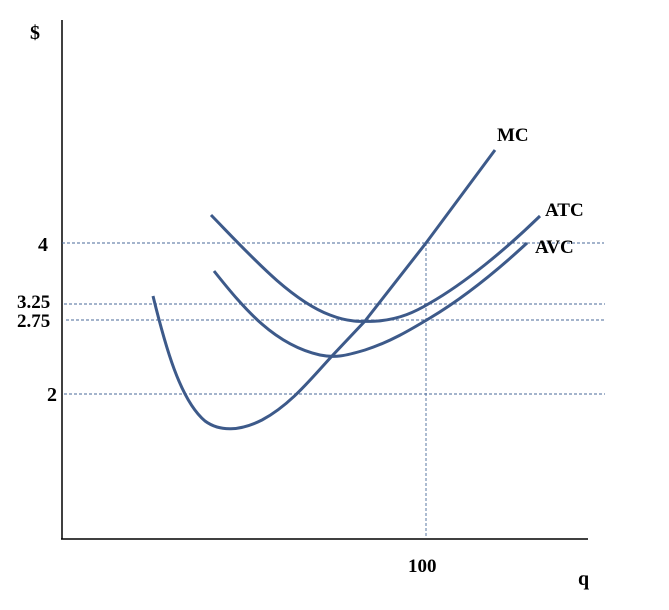 Image resolution: width=669 pixels, height=610 pixels. What do you see at coordinates (422, 566) in the screenshot?
I see `x-tick-100: 100` at bounding box center [422, 566].